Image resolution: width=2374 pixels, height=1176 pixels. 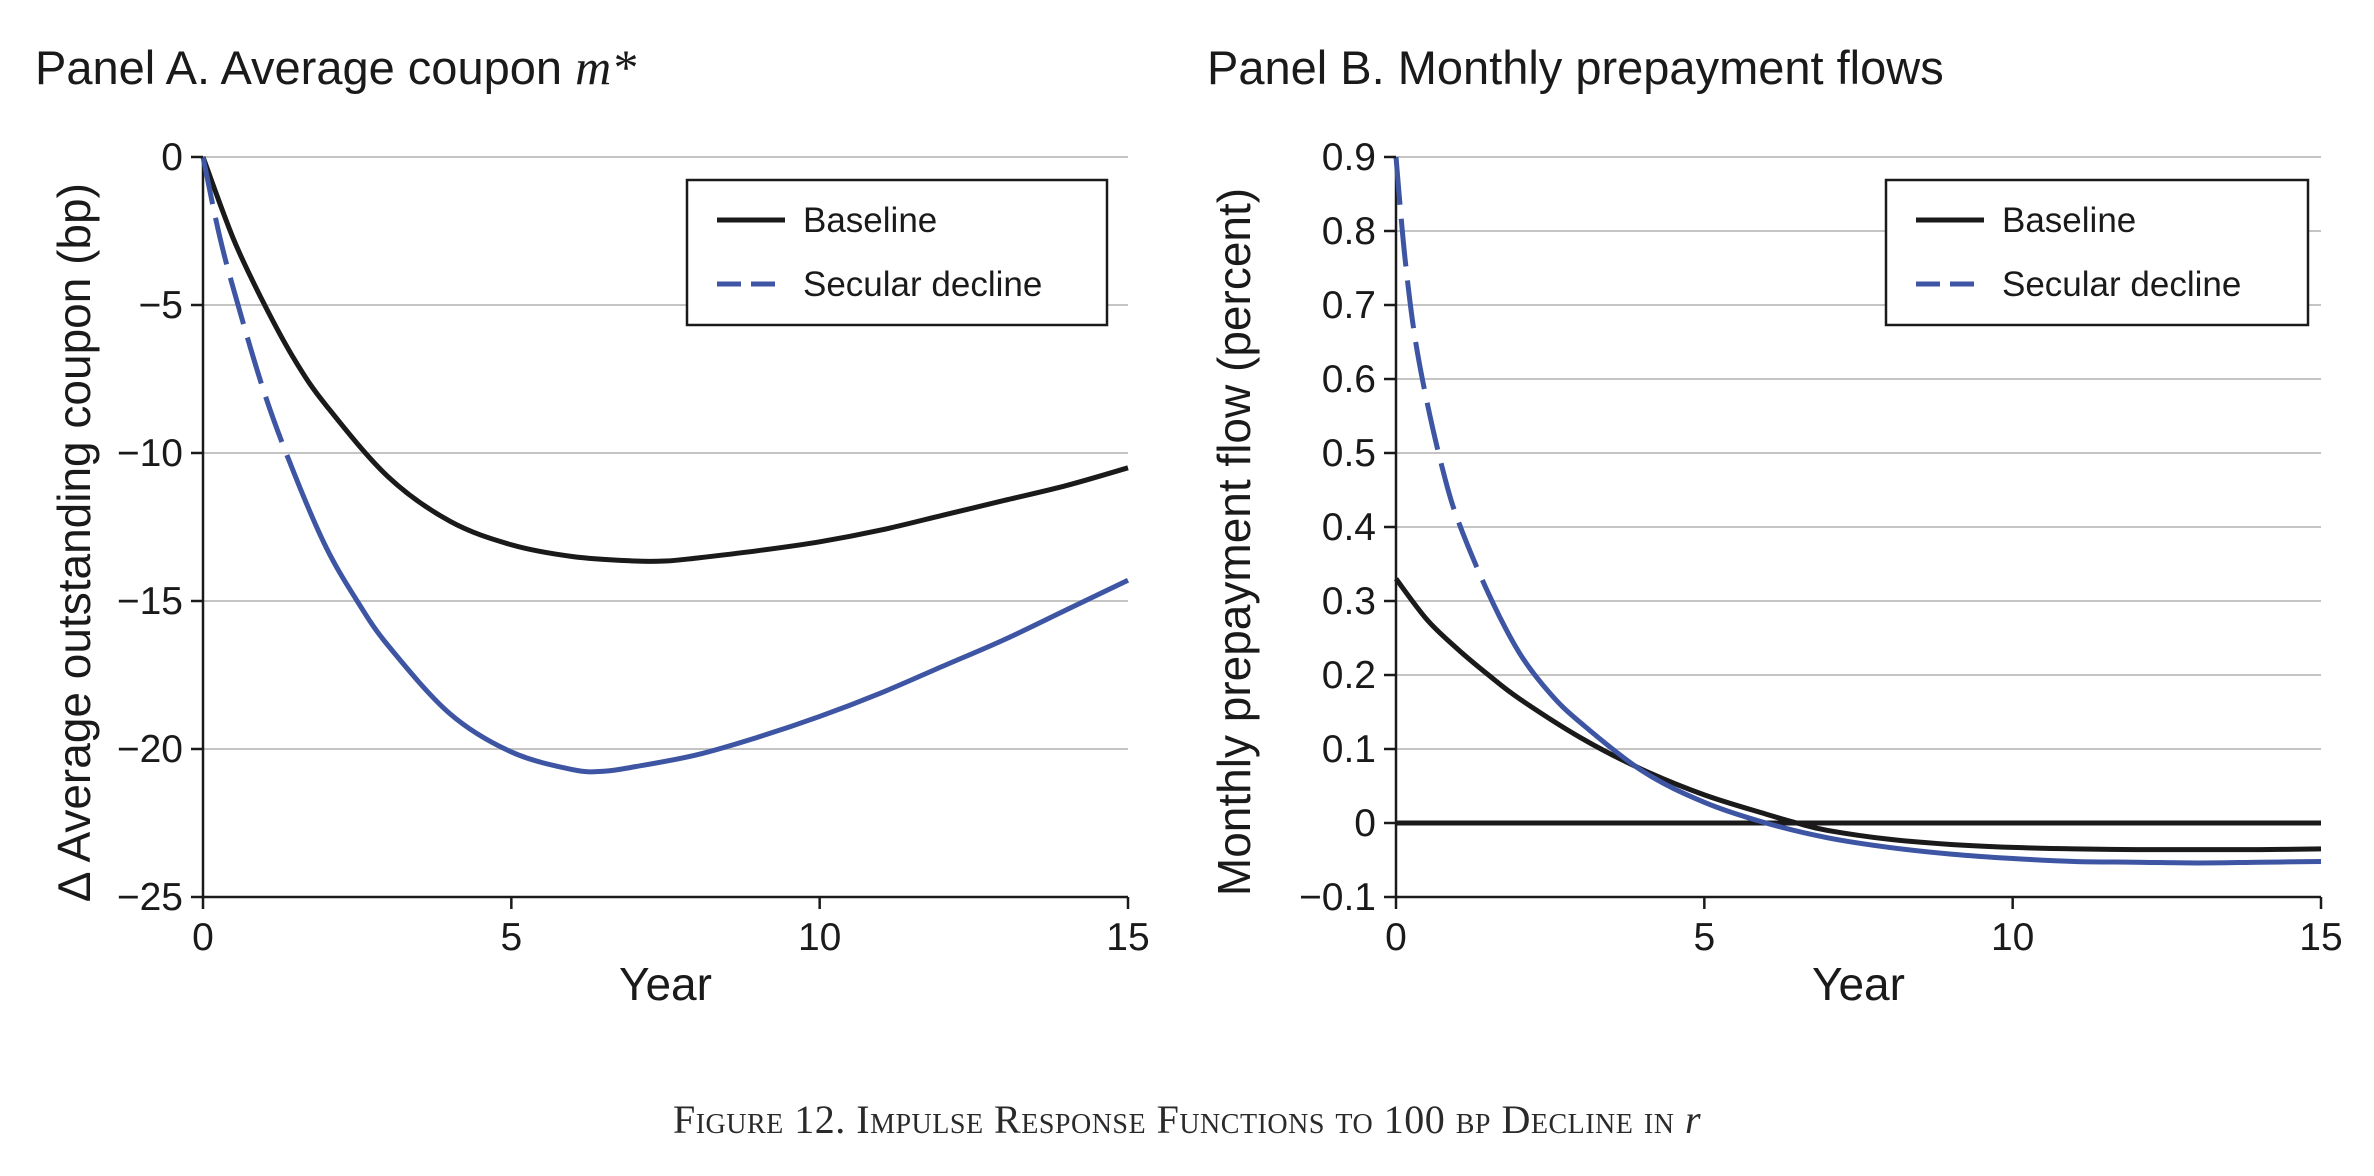 I want to click on panel-b-y-tick-label: 0.2, so click(x=1349, y=675).